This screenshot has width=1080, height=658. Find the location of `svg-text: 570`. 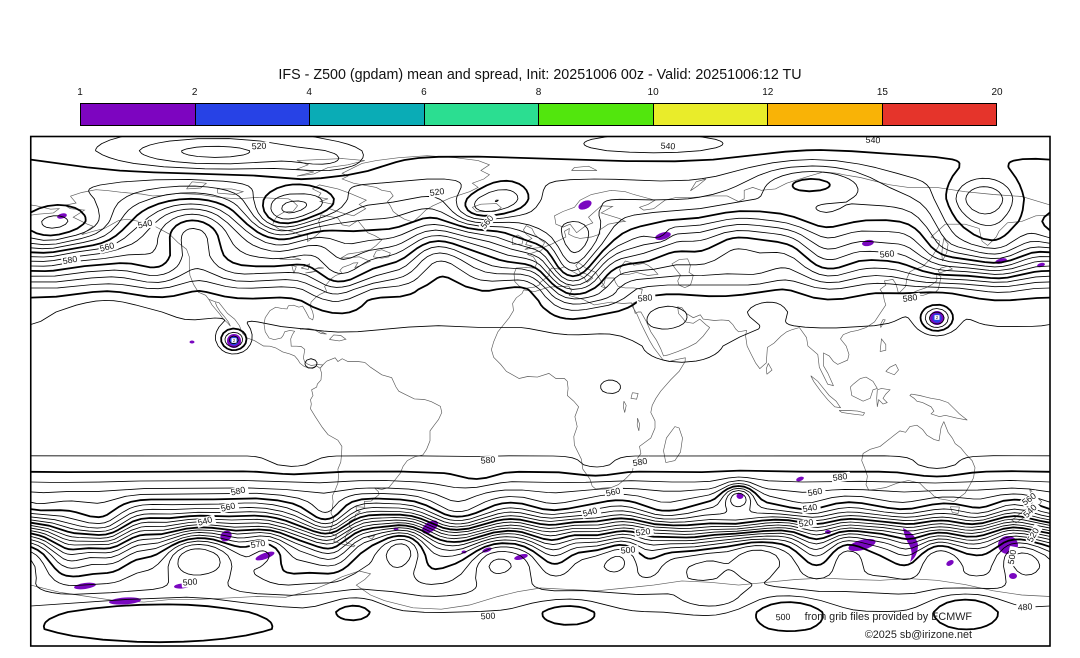

svg-text: 570 is located at coordinates (258, 544).